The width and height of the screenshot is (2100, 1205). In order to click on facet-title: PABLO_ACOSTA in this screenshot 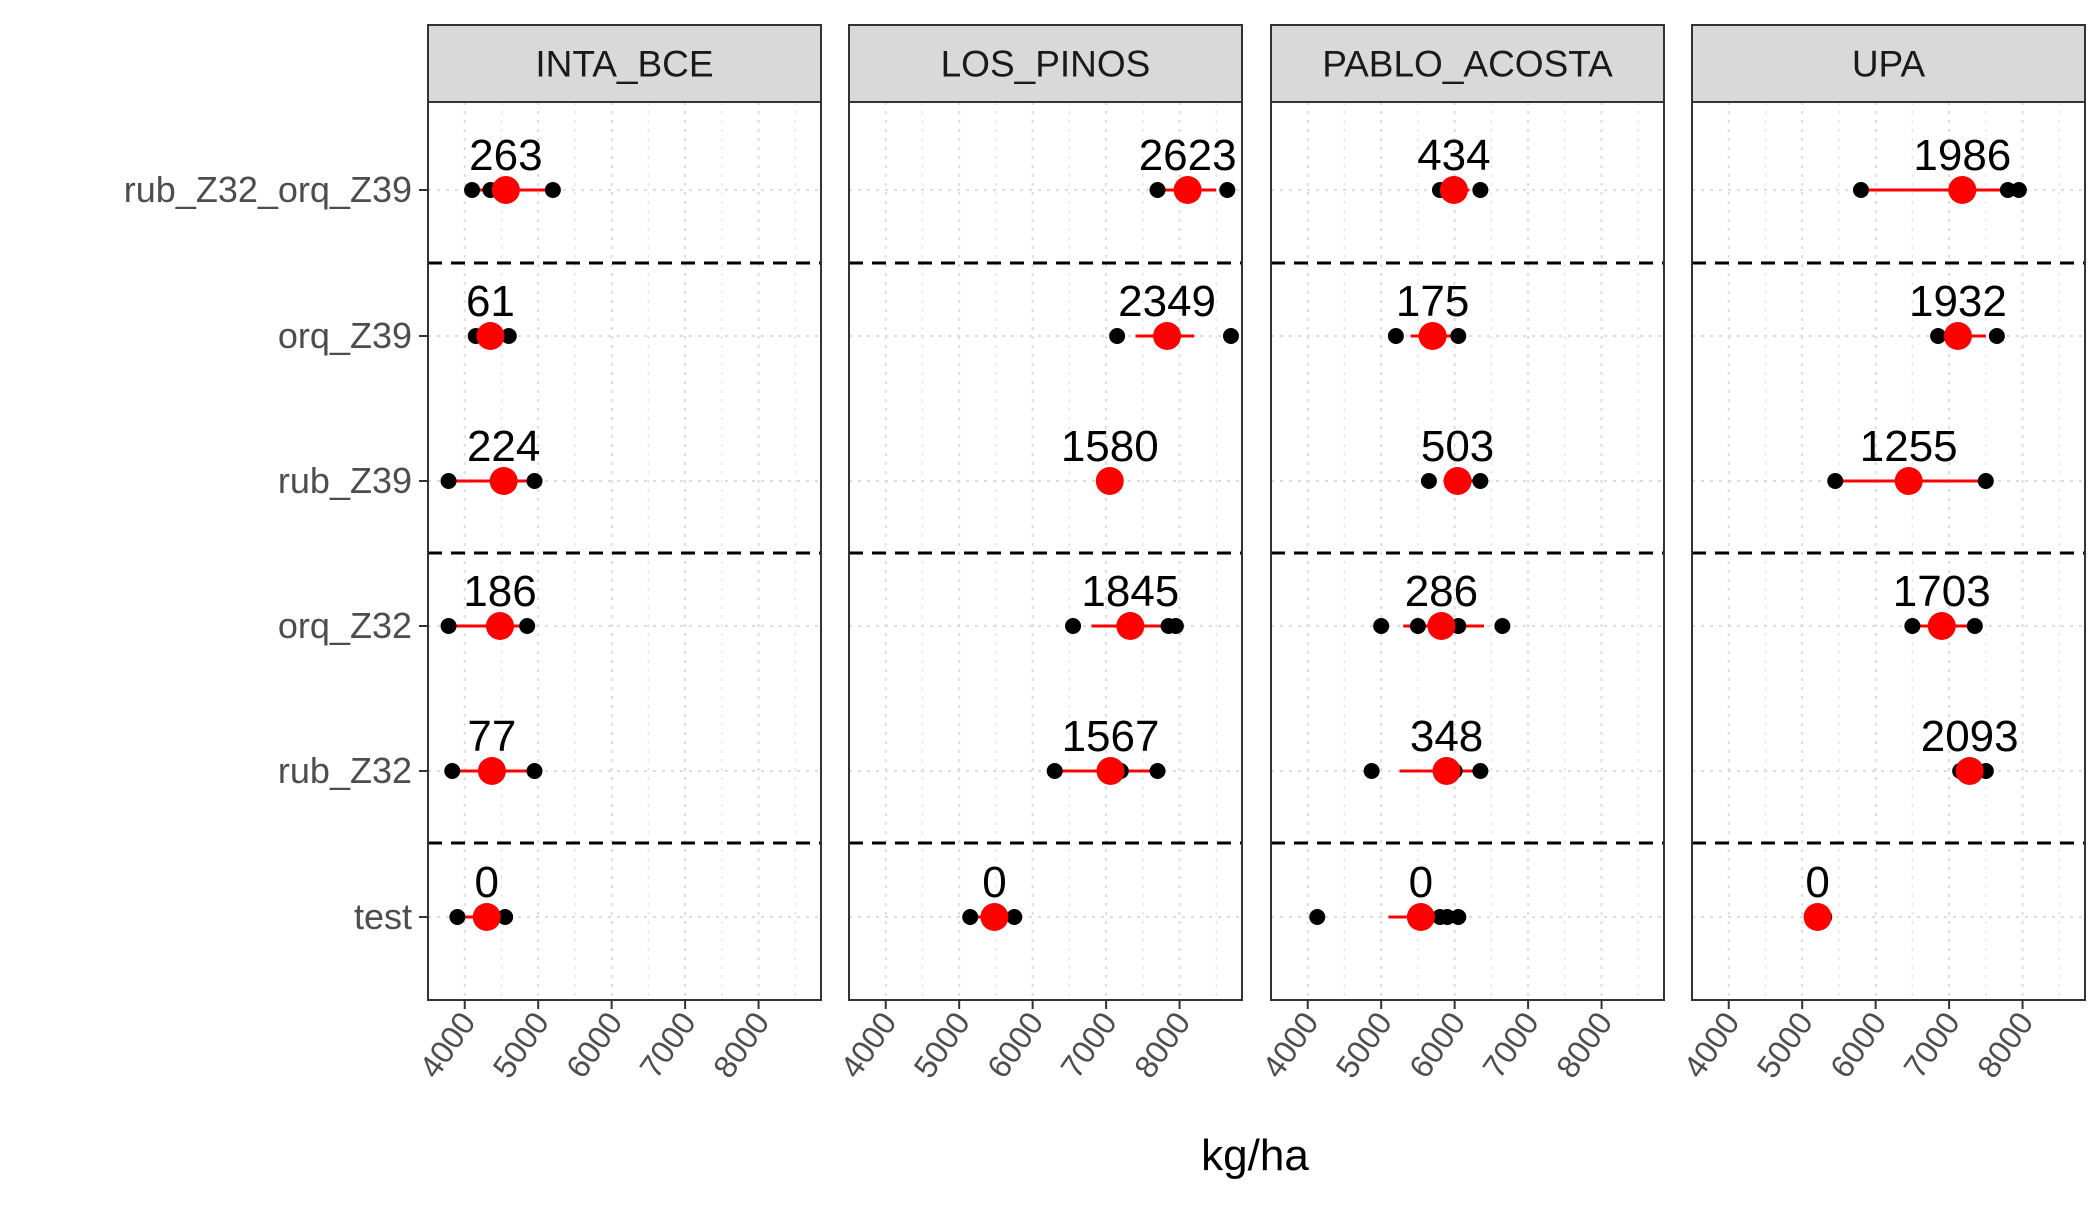, I will do `click(1467, 64)`.